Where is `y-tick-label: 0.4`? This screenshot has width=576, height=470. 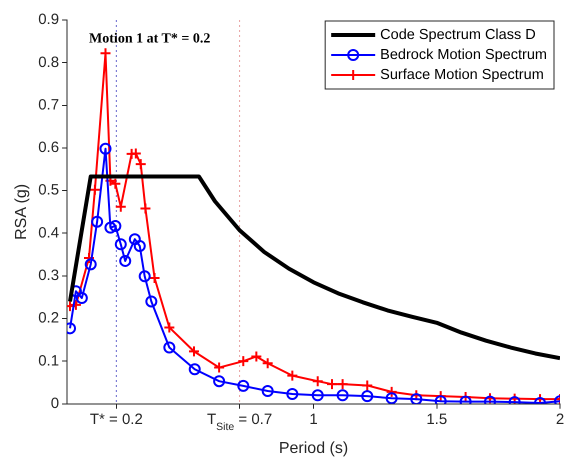 y-tick-label: 0.4 is located at coordinates (49, 233).